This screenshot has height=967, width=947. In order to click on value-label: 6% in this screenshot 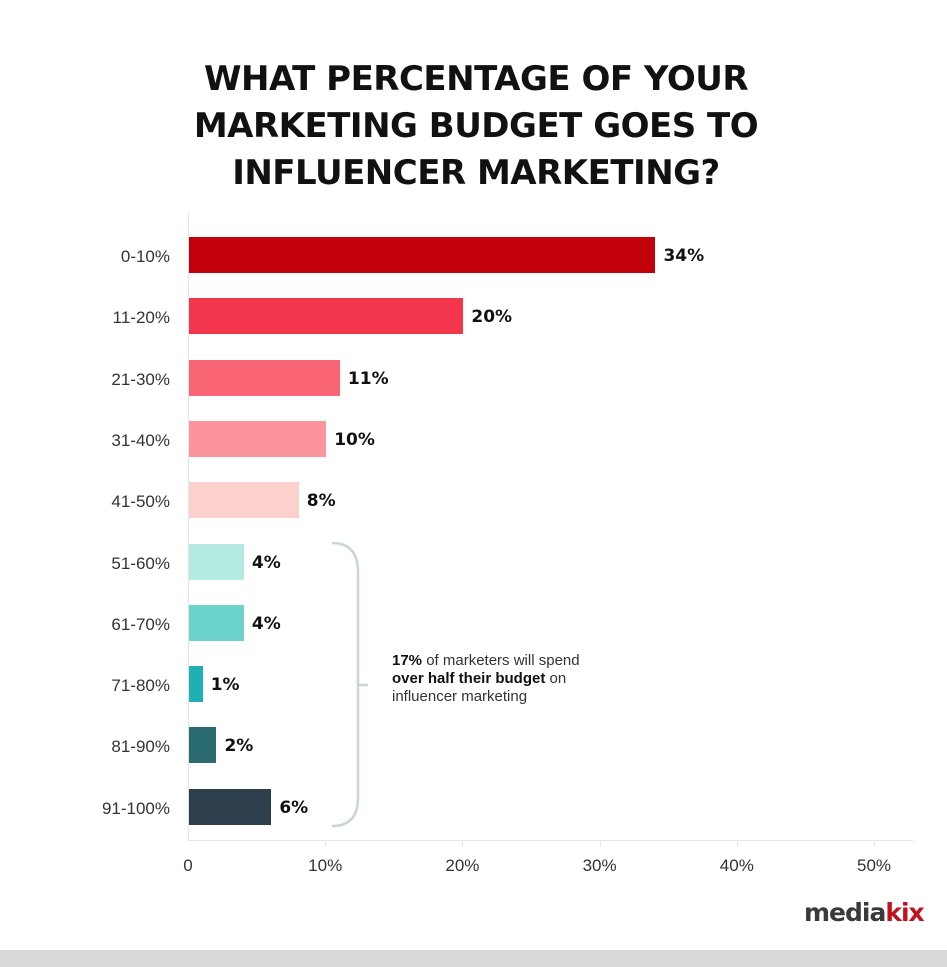, I will do `click(294, 807)`.